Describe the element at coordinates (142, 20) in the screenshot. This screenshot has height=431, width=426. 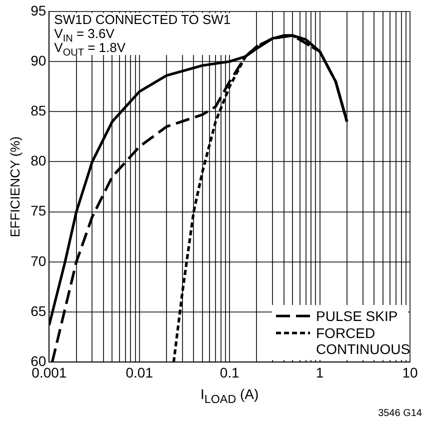
I see `annotation: SW1D CONNECTED TO SW1` at that location.